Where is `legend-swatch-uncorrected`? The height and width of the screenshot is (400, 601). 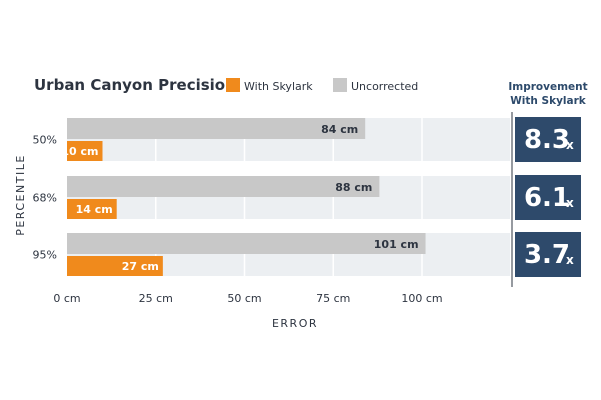
legend-swatch-uncorrected is located at coordinates (340, 85).